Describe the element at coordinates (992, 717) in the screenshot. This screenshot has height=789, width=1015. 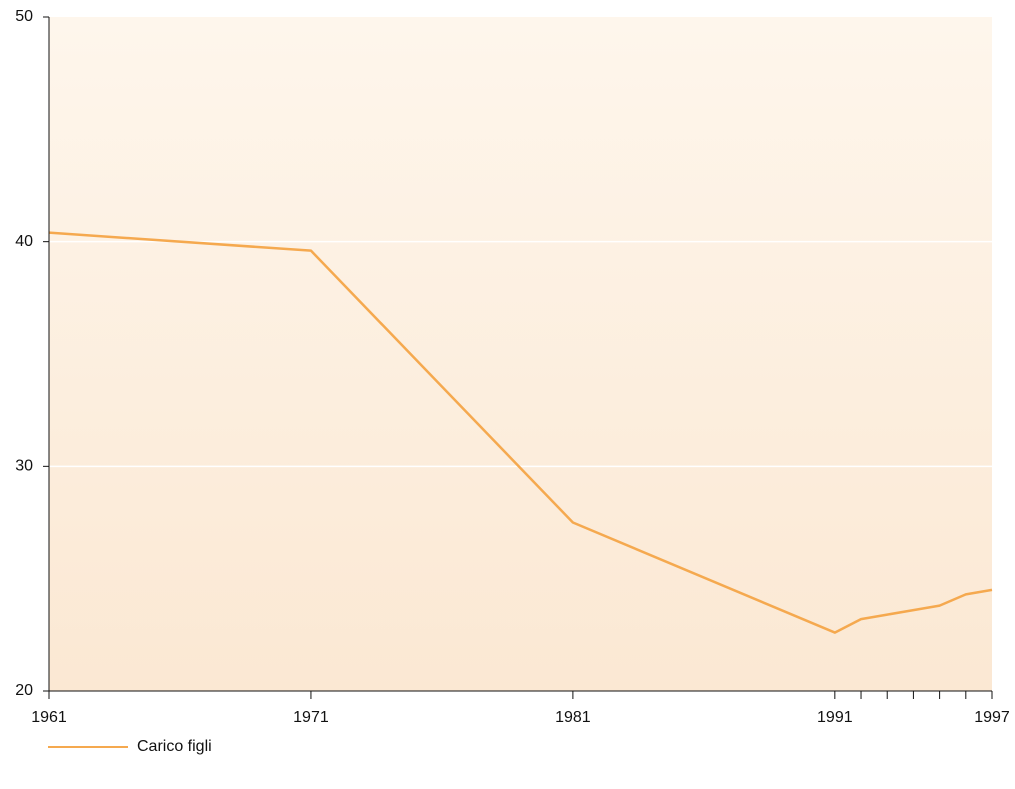
I see `x-tick-label: 1997` at that location.